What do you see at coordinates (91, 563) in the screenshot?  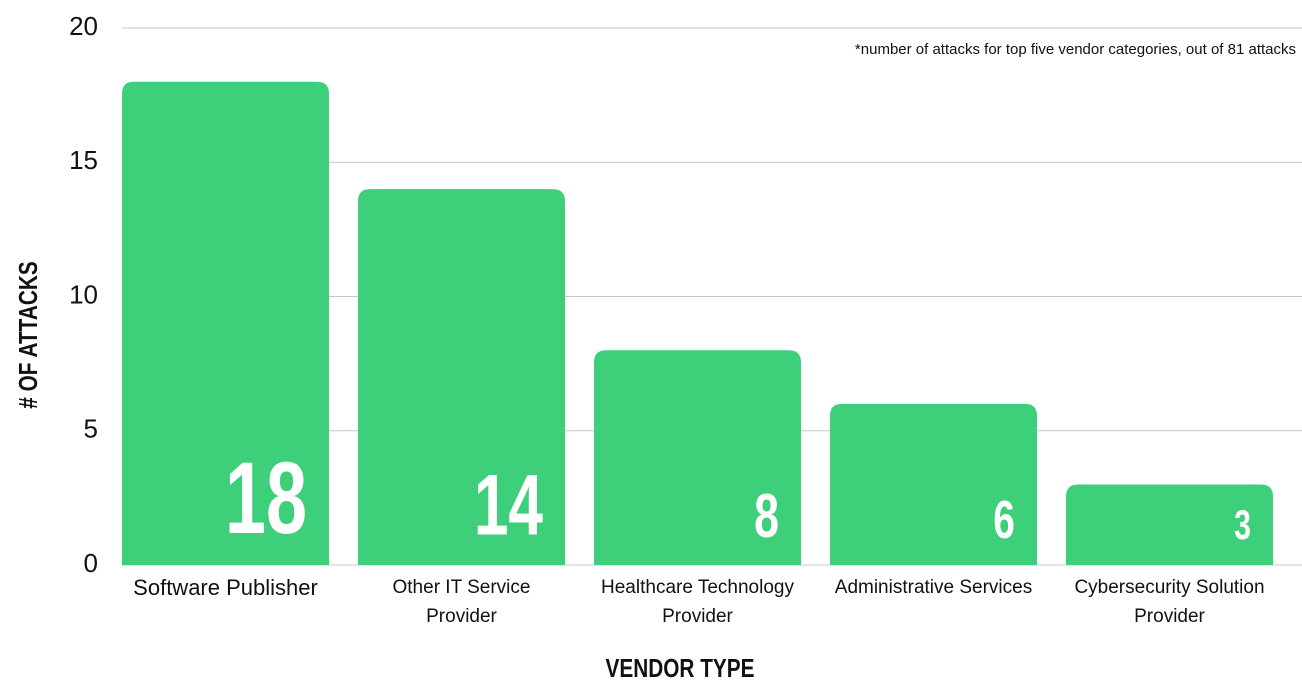 I see `y-tick-label: 0` at bounding box center [91, 563].